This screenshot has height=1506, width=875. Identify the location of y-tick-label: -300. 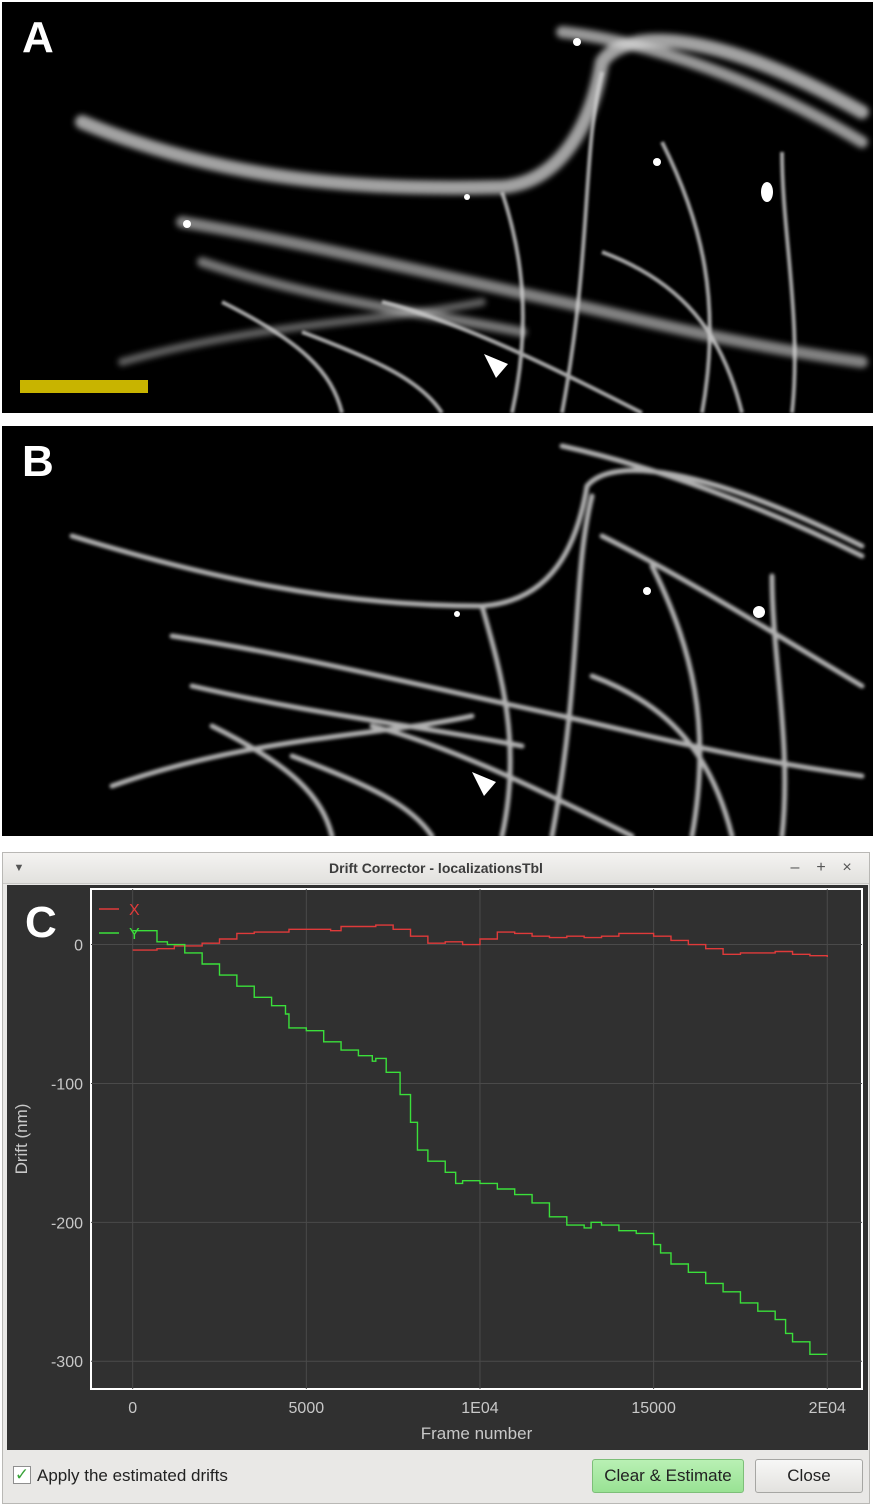
(67, 1362).